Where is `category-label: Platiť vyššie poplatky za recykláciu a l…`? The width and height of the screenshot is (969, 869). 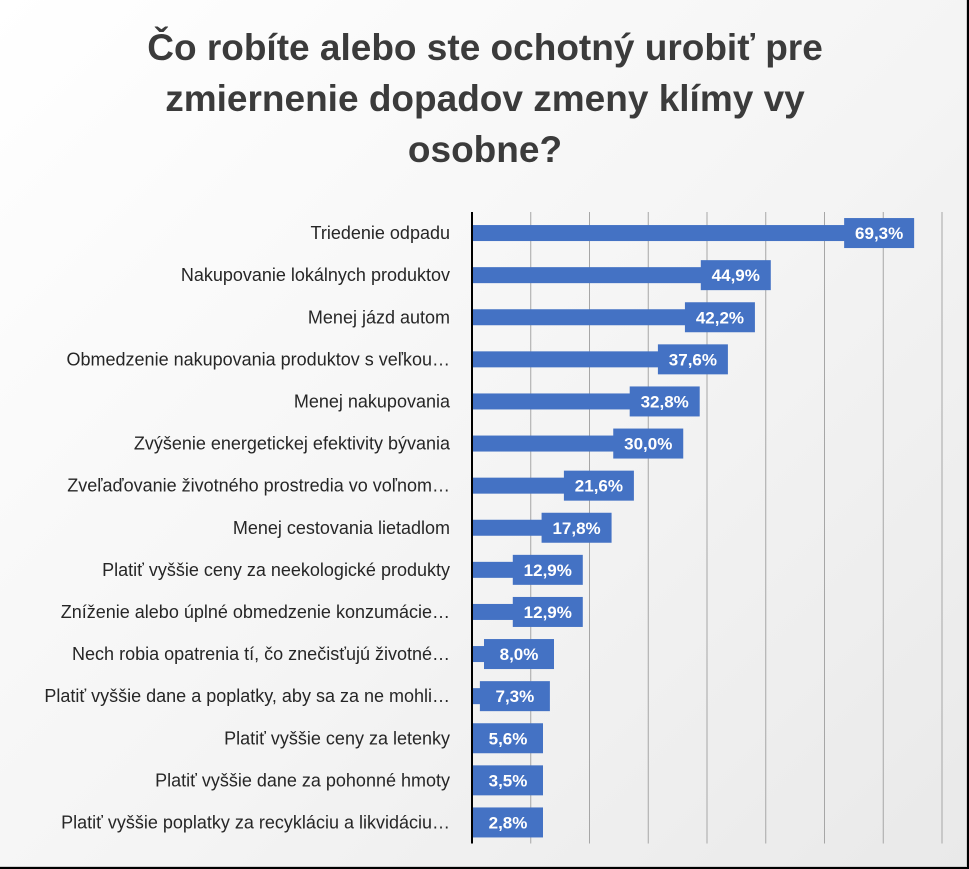 category-label: Platiť vyššie poplatky za recykláciu a l… is located at coordinates (255, 822).